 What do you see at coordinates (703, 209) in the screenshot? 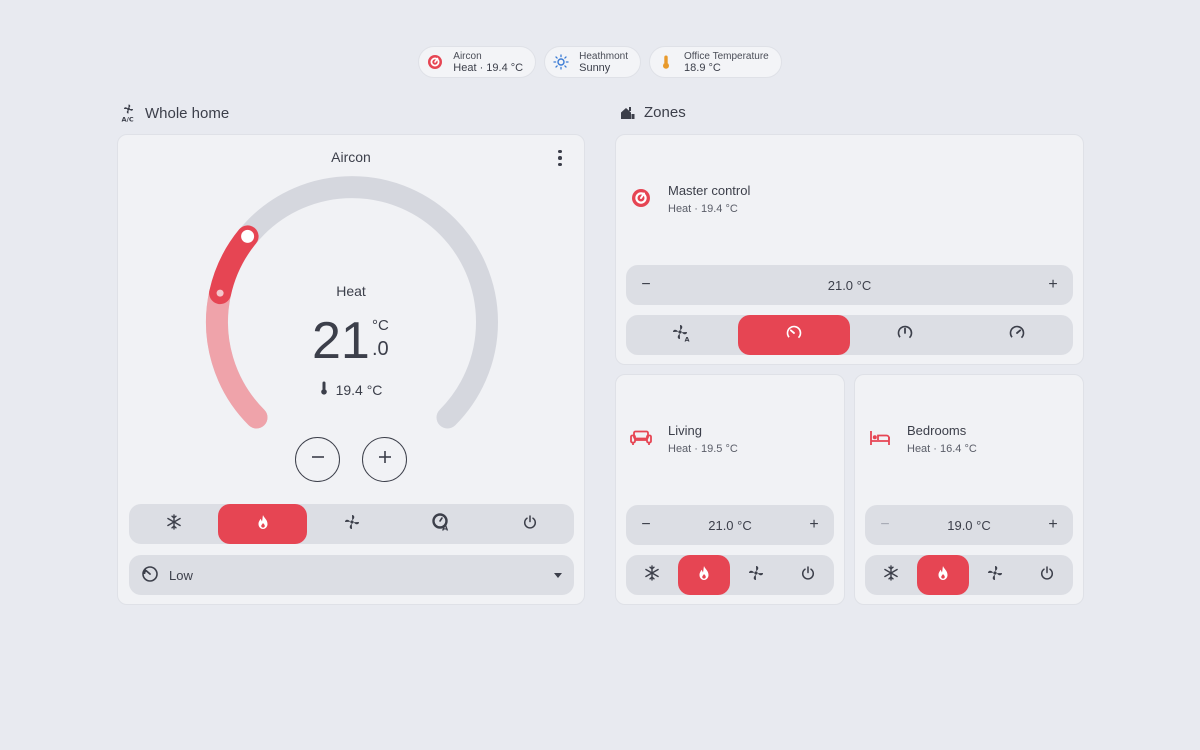
I see `zone-state: Heat · 19.4 °C` at bounding box center [703, 209].